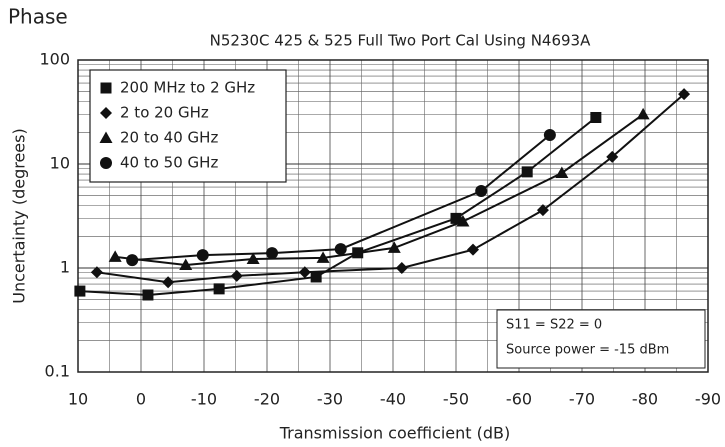  Describe the element at coordinates (164, 113) in the screenshot. I see `legend-label: 2 to 20 GHz` at that location.